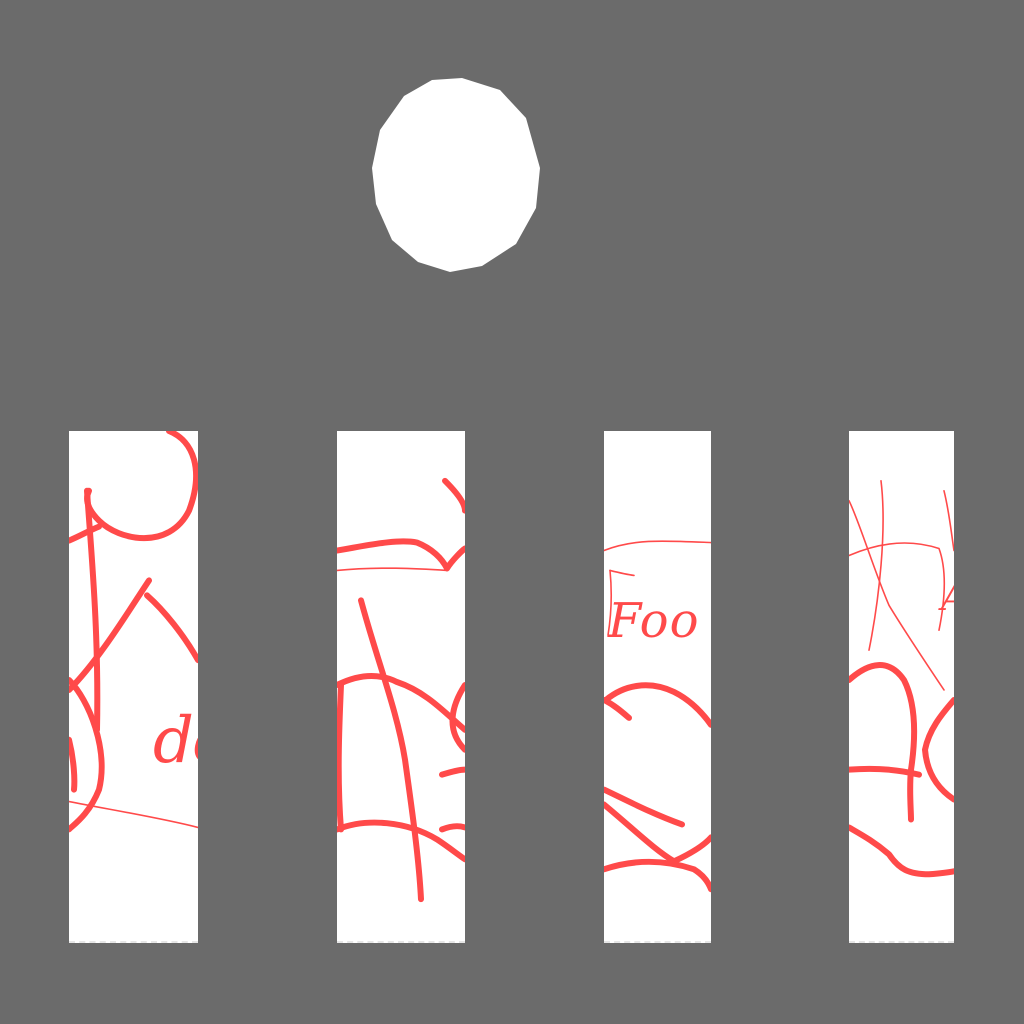 The image size is (1024, 1024). I want to click on lane-1-handwriting: do, so click(175, 741).